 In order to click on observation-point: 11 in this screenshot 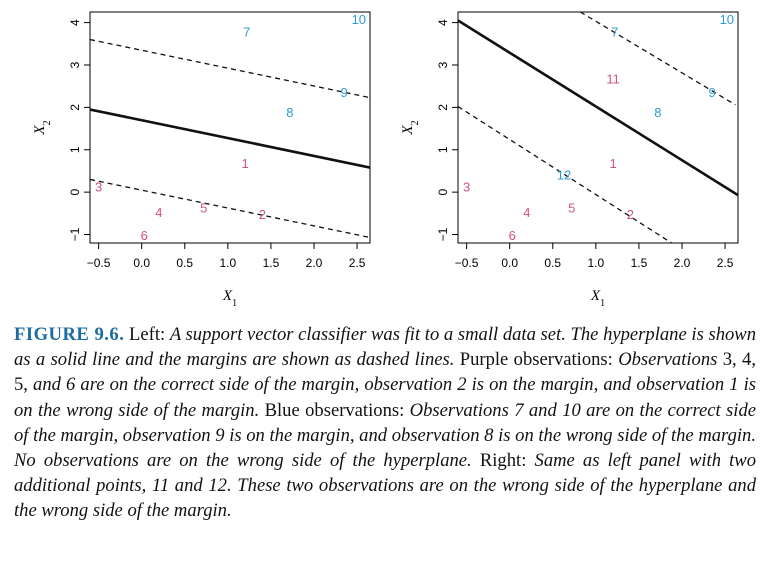, I will do `click(613, 78)`.